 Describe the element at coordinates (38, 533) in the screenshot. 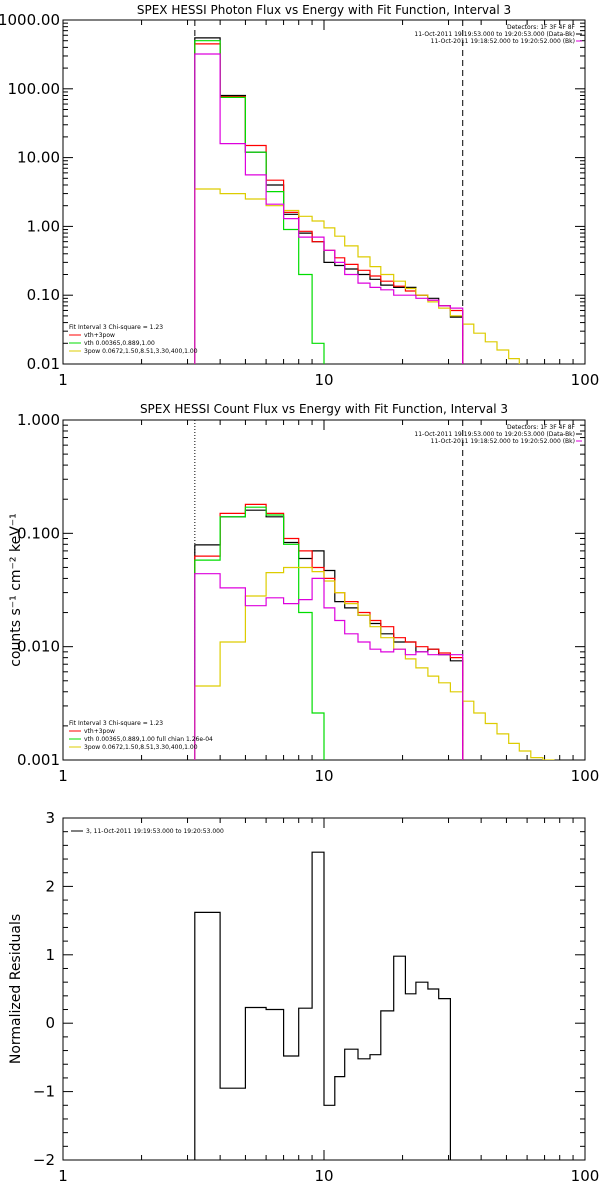

I see `y-tick-label: 0.100` at that location.